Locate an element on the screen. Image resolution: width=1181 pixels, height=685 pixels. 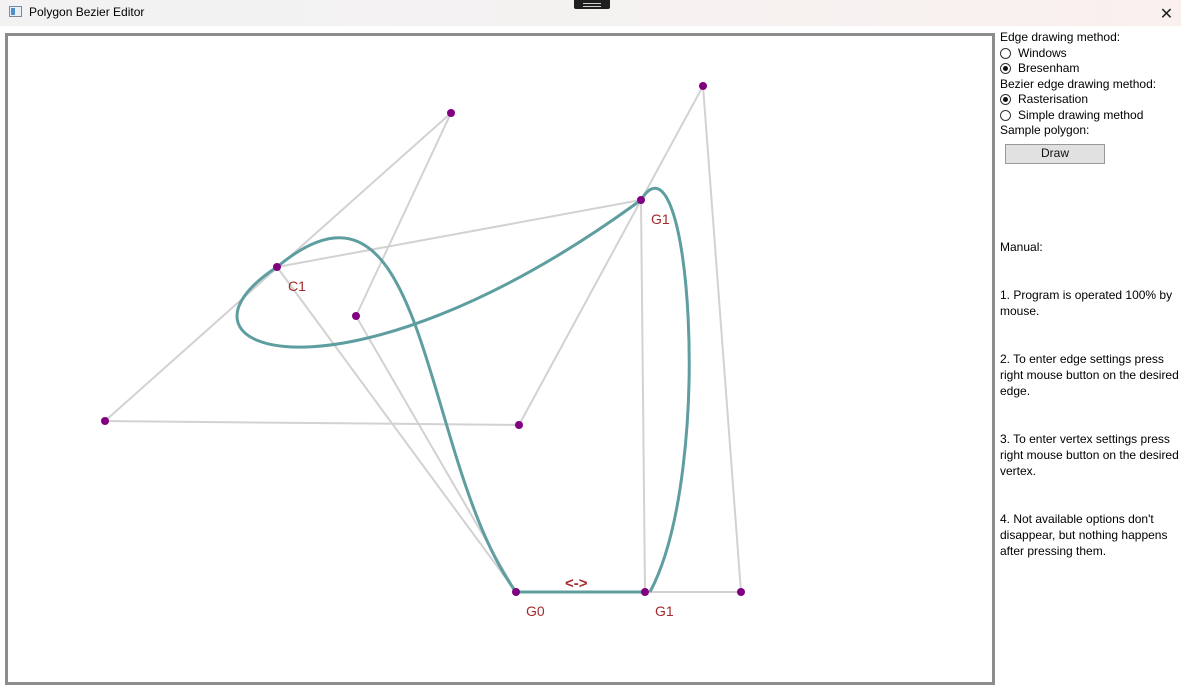
radio-windows: Windows is located at coordinates (1090, 54).